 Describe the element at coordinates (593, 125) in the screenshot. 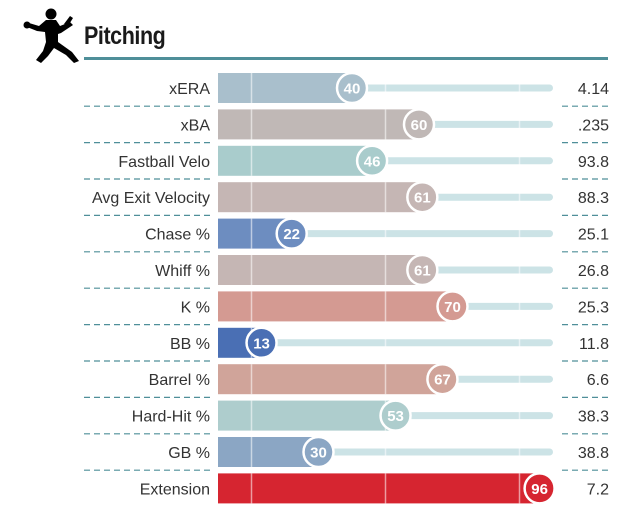

I see `stat-value: .235` at that location.